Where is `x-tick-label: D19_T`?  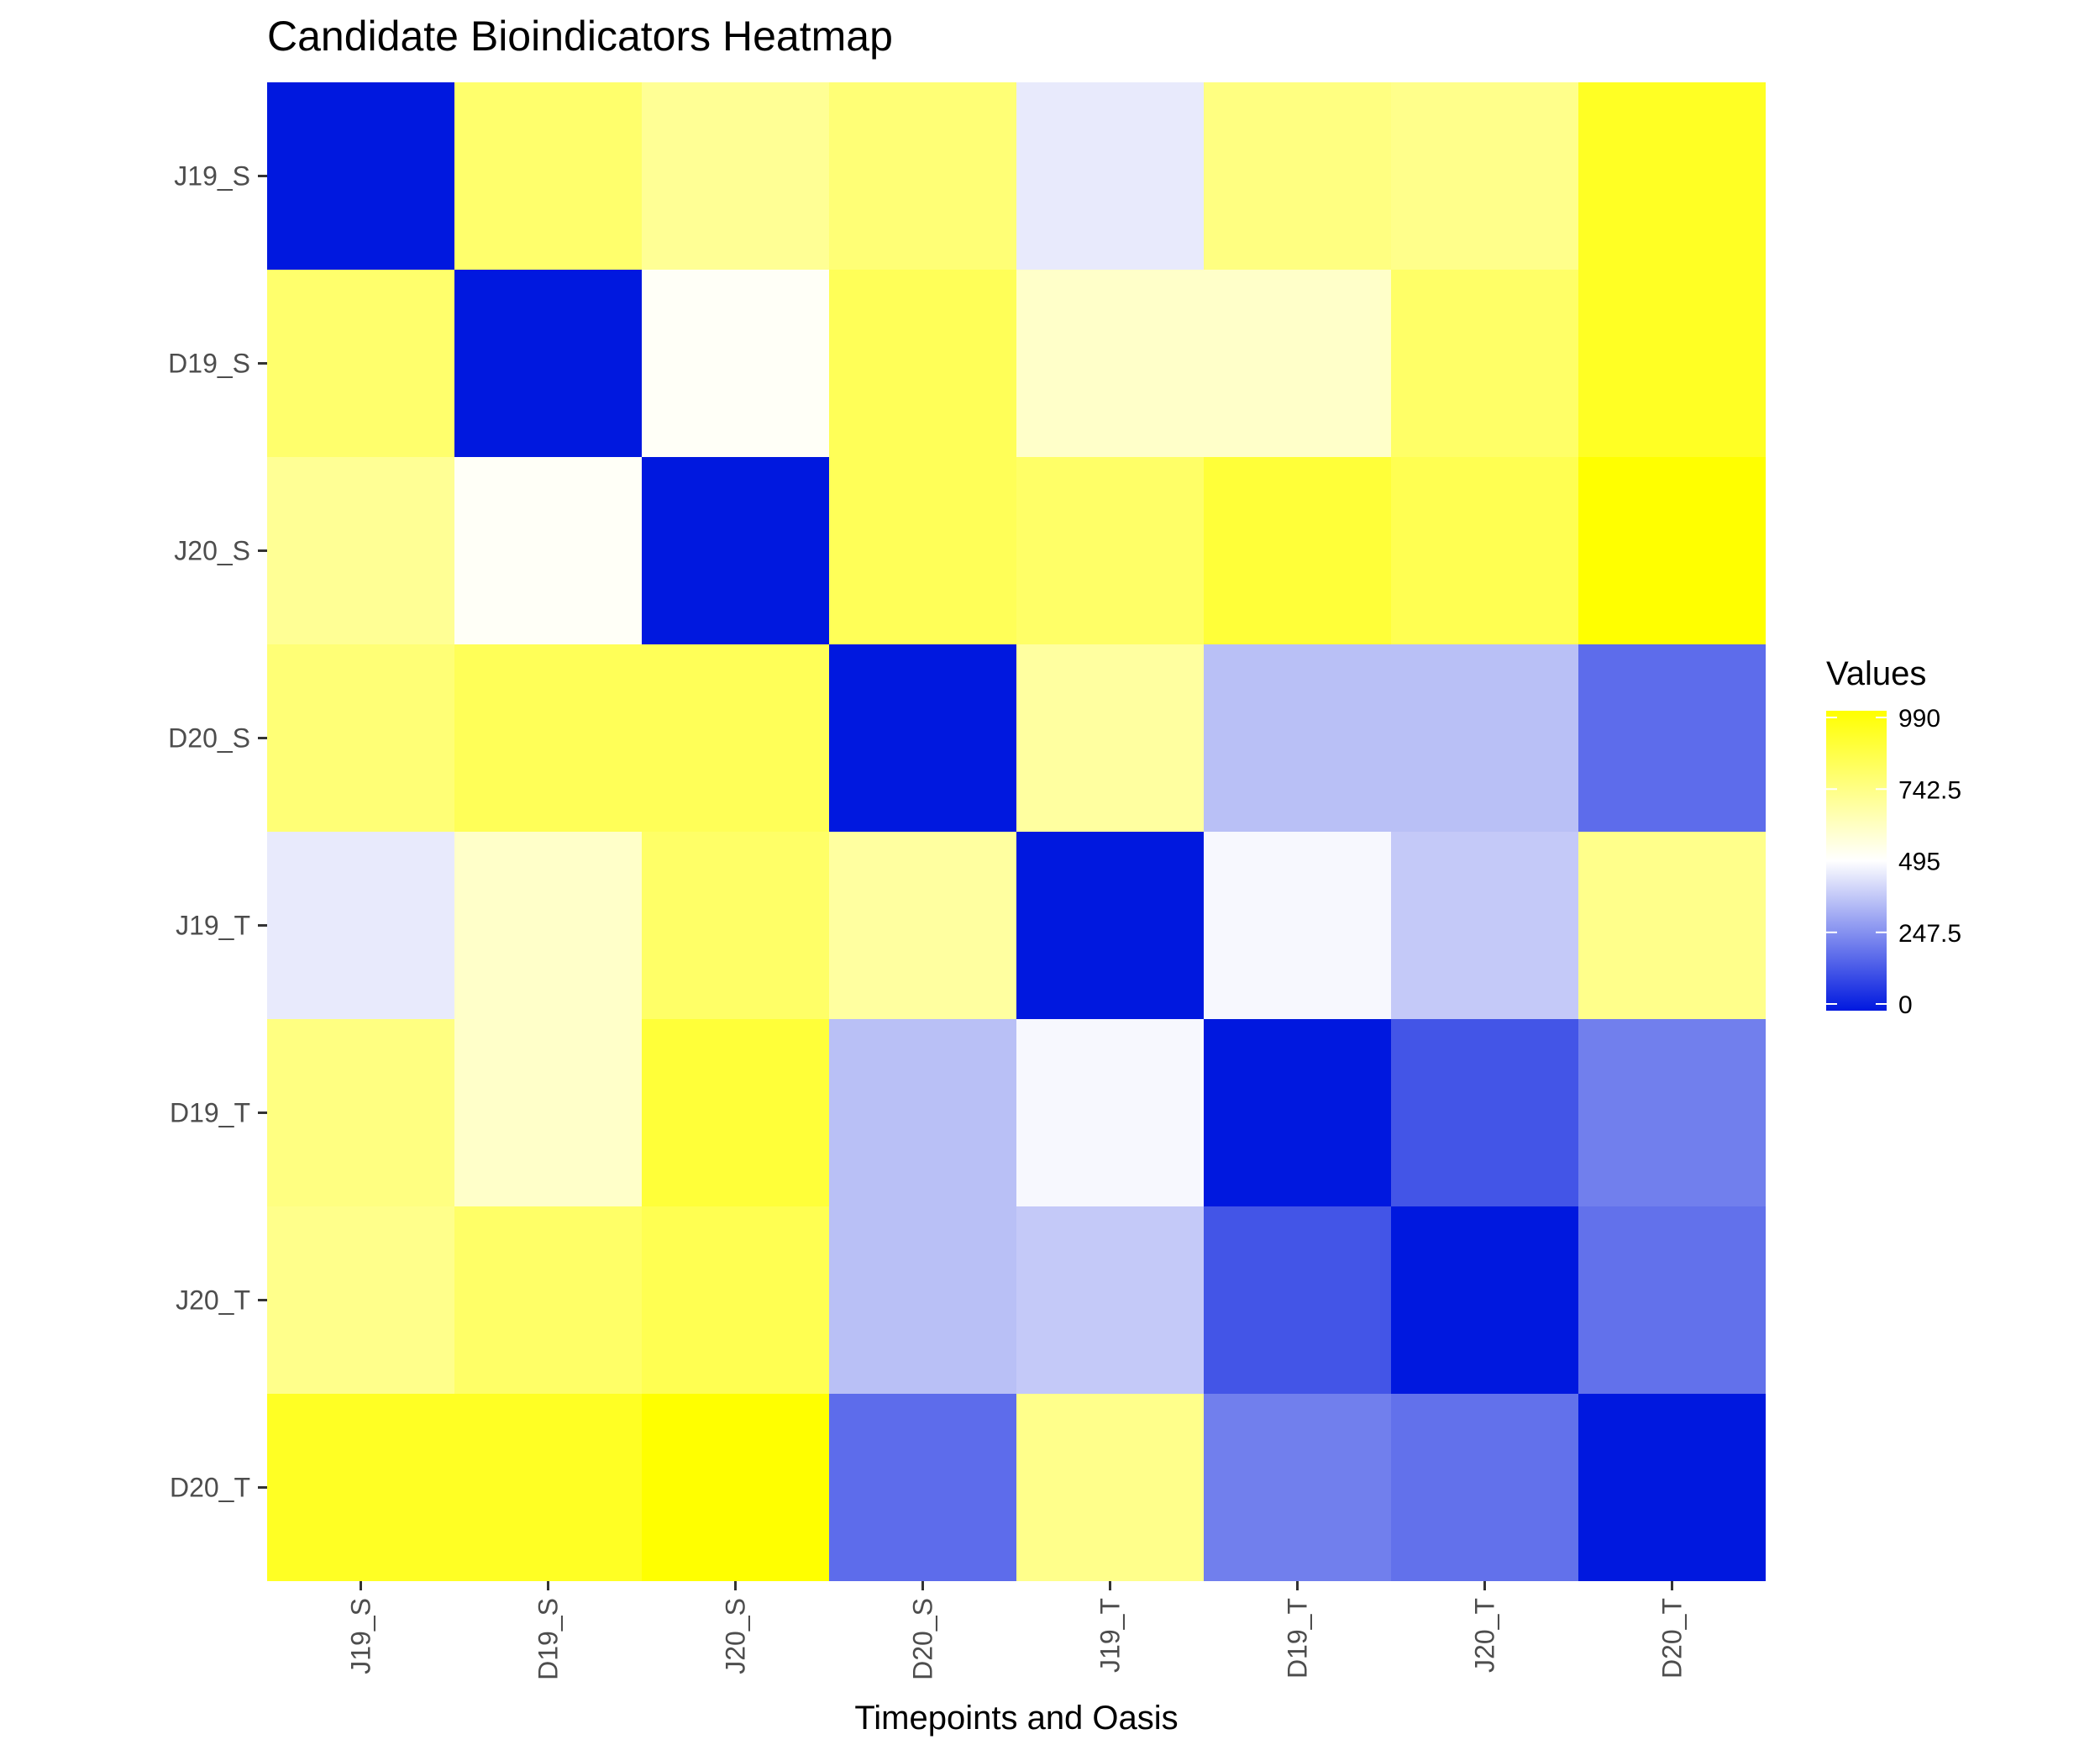 x-tick-label: D19_T is located at coordinates (1298, 1639).